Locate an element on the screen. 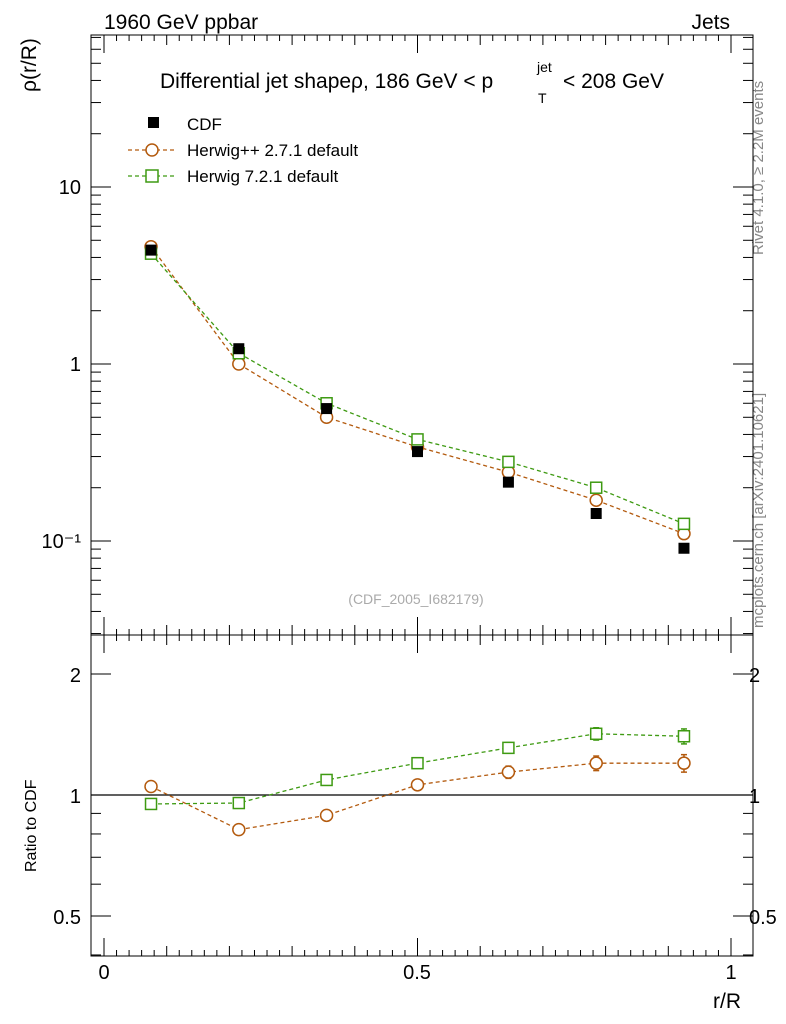  ratio-series is located at coordinates (417, 781).